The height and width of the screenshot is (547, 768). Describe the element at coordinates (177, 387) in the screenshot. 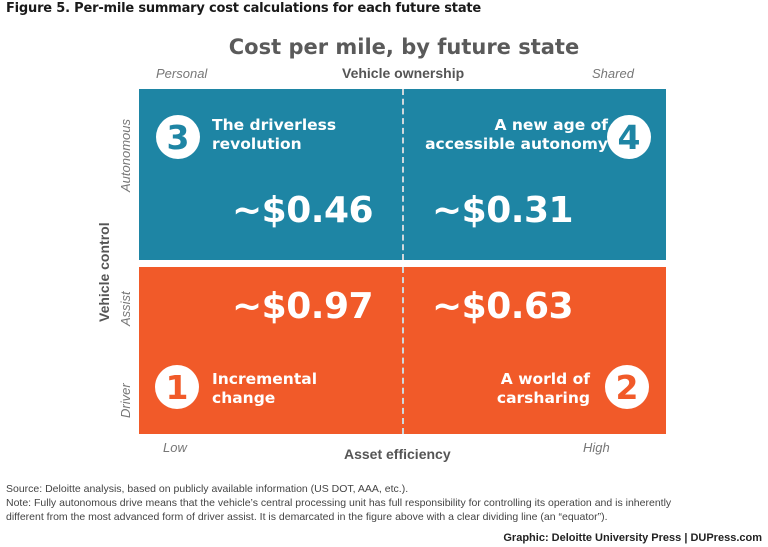

I see `state-1-badge: 1` at that location.